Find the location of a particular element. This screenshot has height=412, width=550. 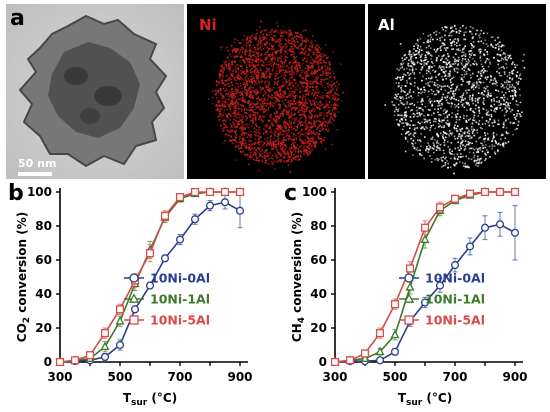

legend-label: 10Ni-0Al is located at coordinates (180, 278).